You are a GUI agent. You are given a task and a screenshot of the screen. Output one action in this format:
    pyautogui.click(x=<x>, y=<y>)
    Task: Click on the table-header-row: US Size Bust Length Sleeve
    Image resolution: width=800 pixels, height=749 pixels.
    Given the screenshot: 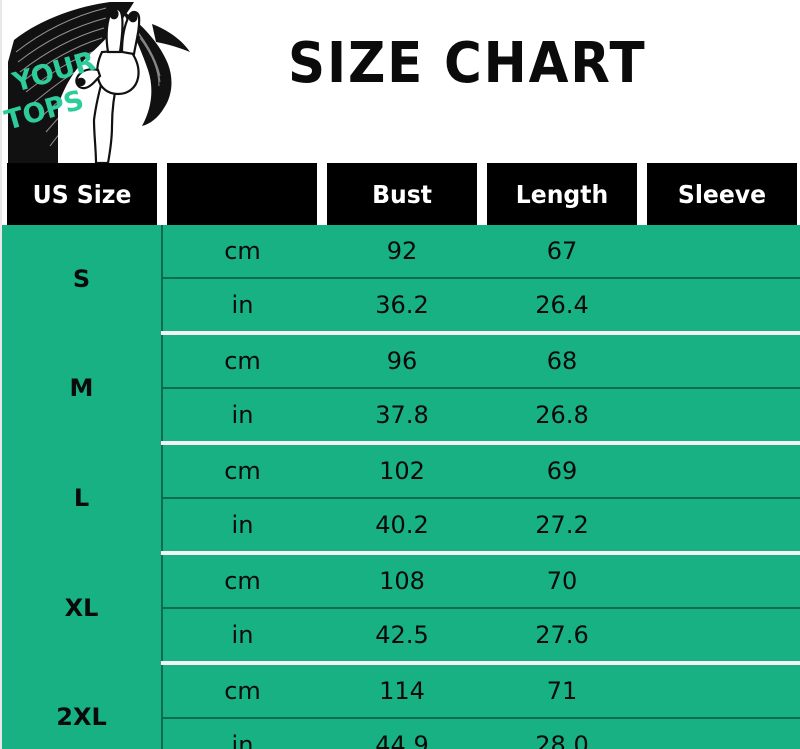 What is the action you would take?
    pyautogui.click(x=401, y=194)
    